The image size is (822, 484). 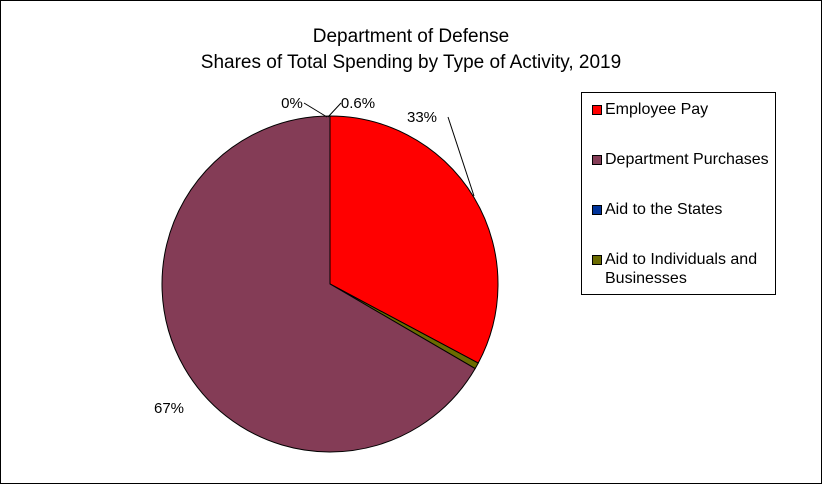 What do you see at coordinates (657, 109) in the screenshot?
I see `legend-label-employee-pay: Employee Pay` at bounding box center [657, 109].